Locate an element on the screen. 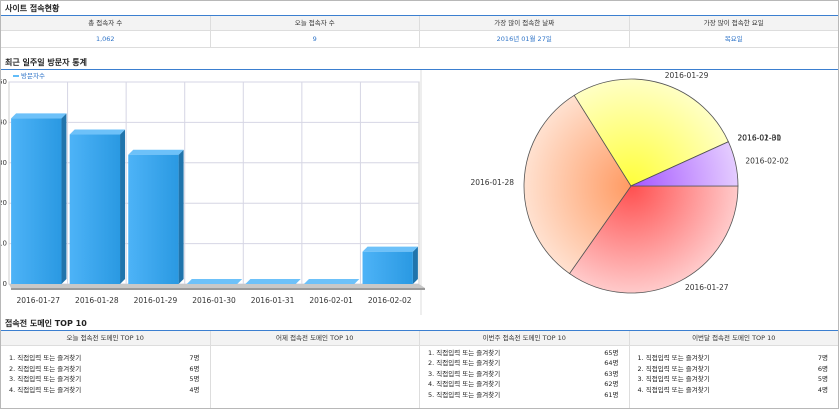 The image size is (839, 409). visit-count: 64명 is located at coordinates (611, 363).